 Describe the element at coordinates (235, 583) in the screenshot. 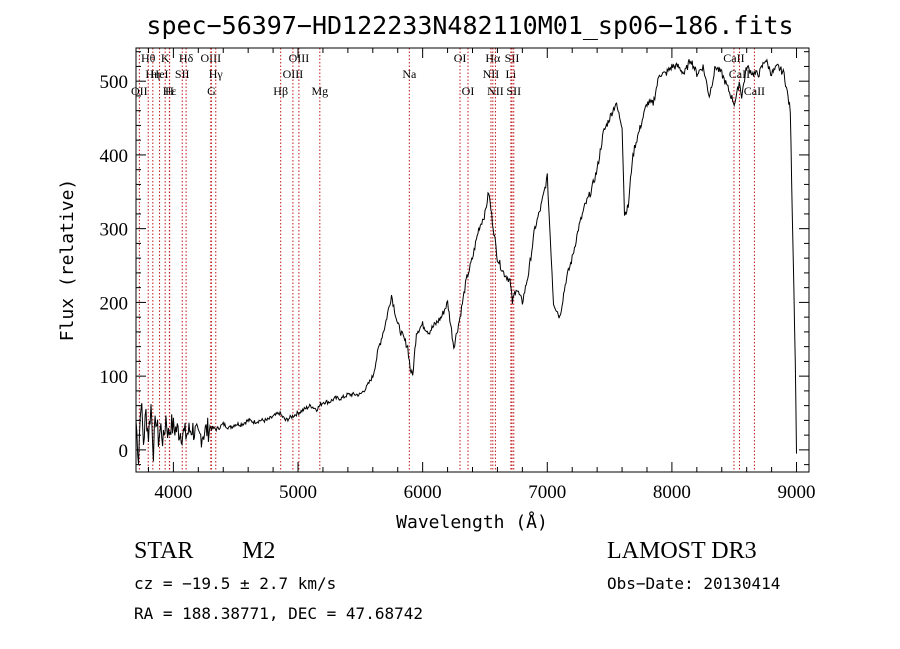

I see `redshift-velocity: cz = −19.5 ± 2.7 km/s` at that location.